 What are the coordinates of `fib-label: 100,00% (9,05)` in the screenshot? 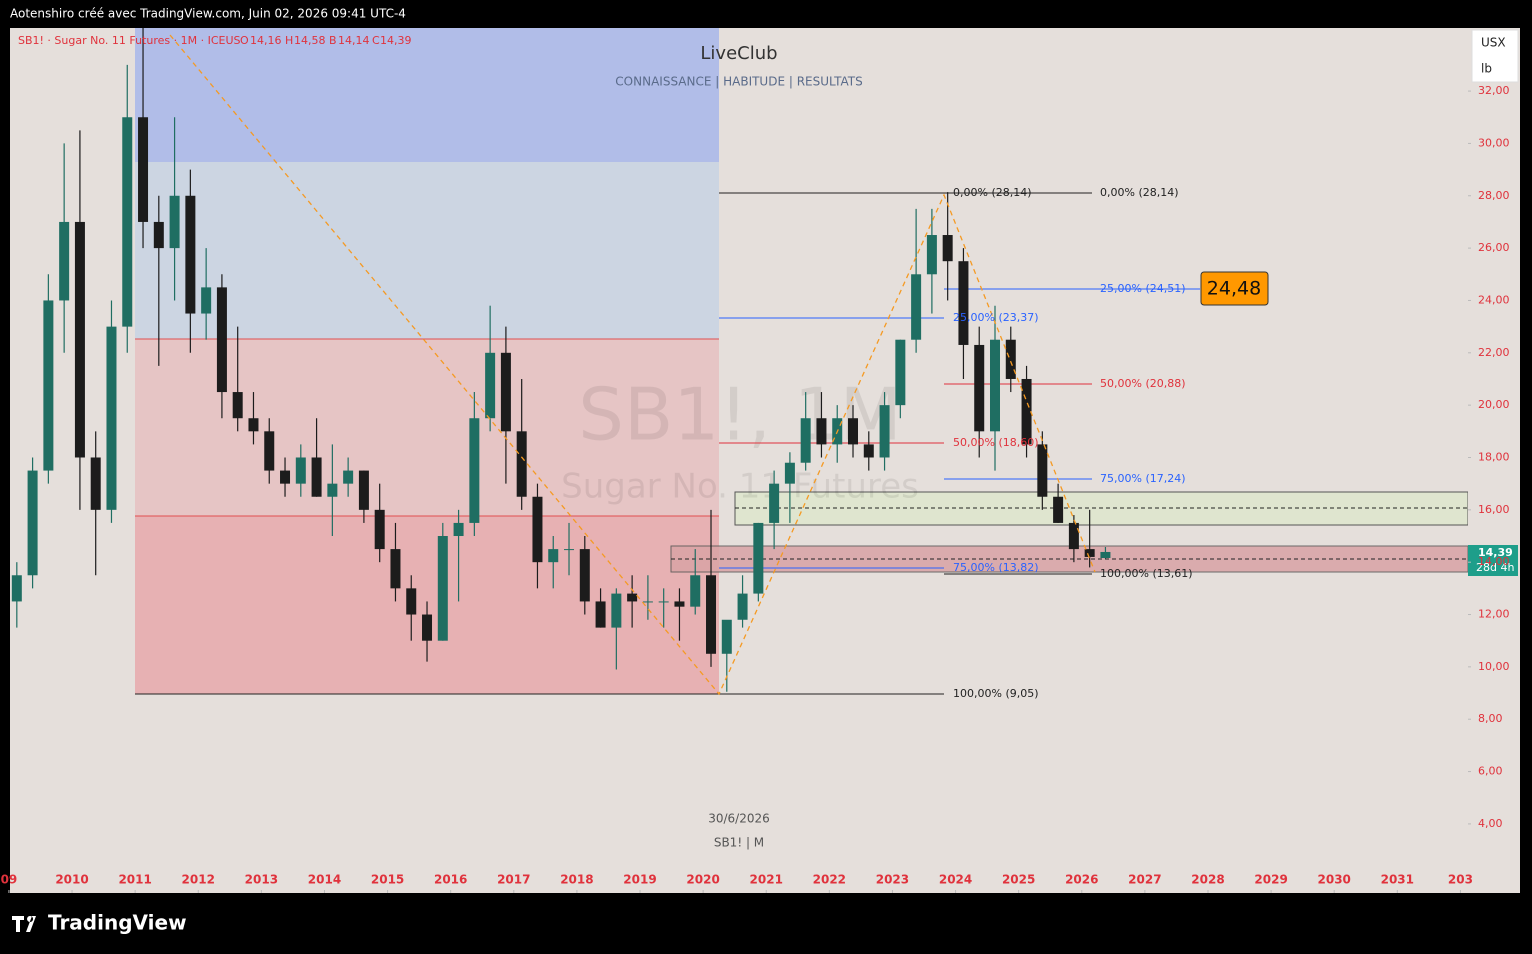 It's located at (996, 693).